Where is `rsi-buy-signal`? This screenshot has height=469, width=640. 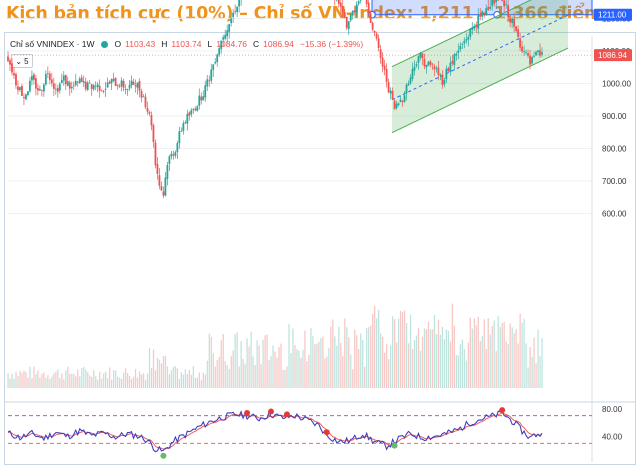
rsi-buy-signal is located at coordinates (163, 455).